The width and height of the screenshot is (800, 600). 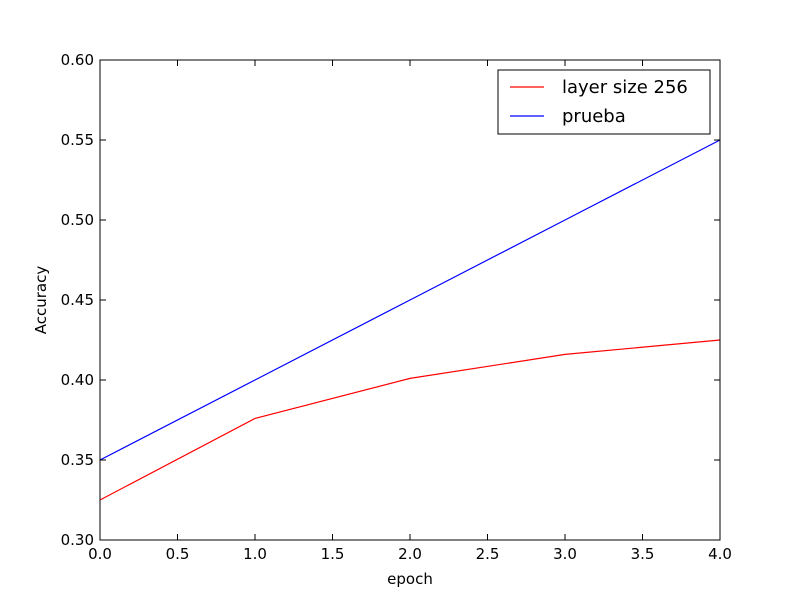 What do you see at coordinates (41, 300) in the screenshot?
I see `y-axis-label: Accuracy` at bounding box center [41, 300].